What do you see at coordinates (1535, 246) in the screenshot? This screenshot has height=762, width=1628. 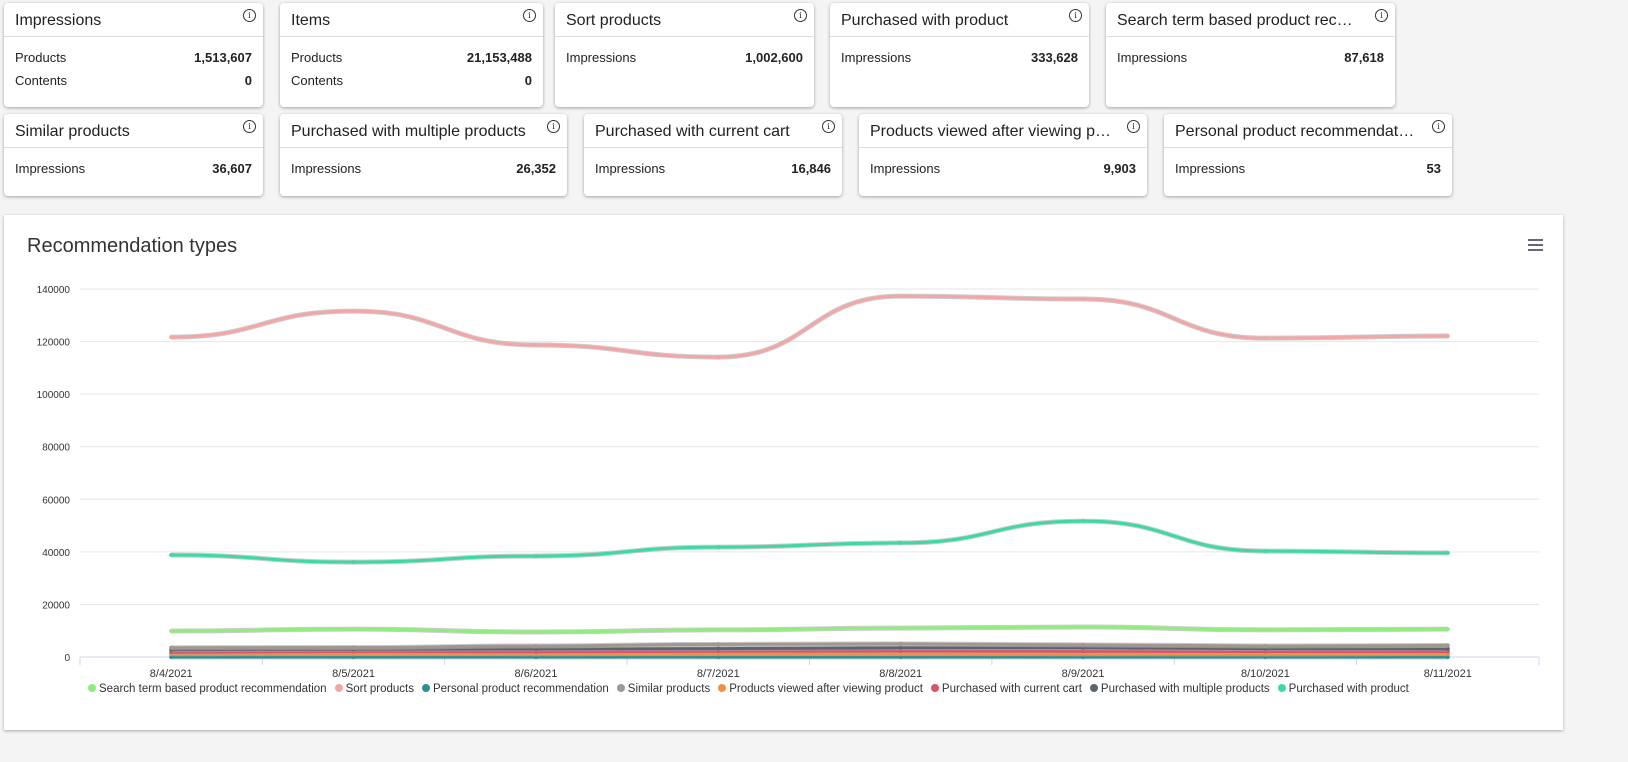 I see `chart-menu-icon` at bounding box center [1535, 246].